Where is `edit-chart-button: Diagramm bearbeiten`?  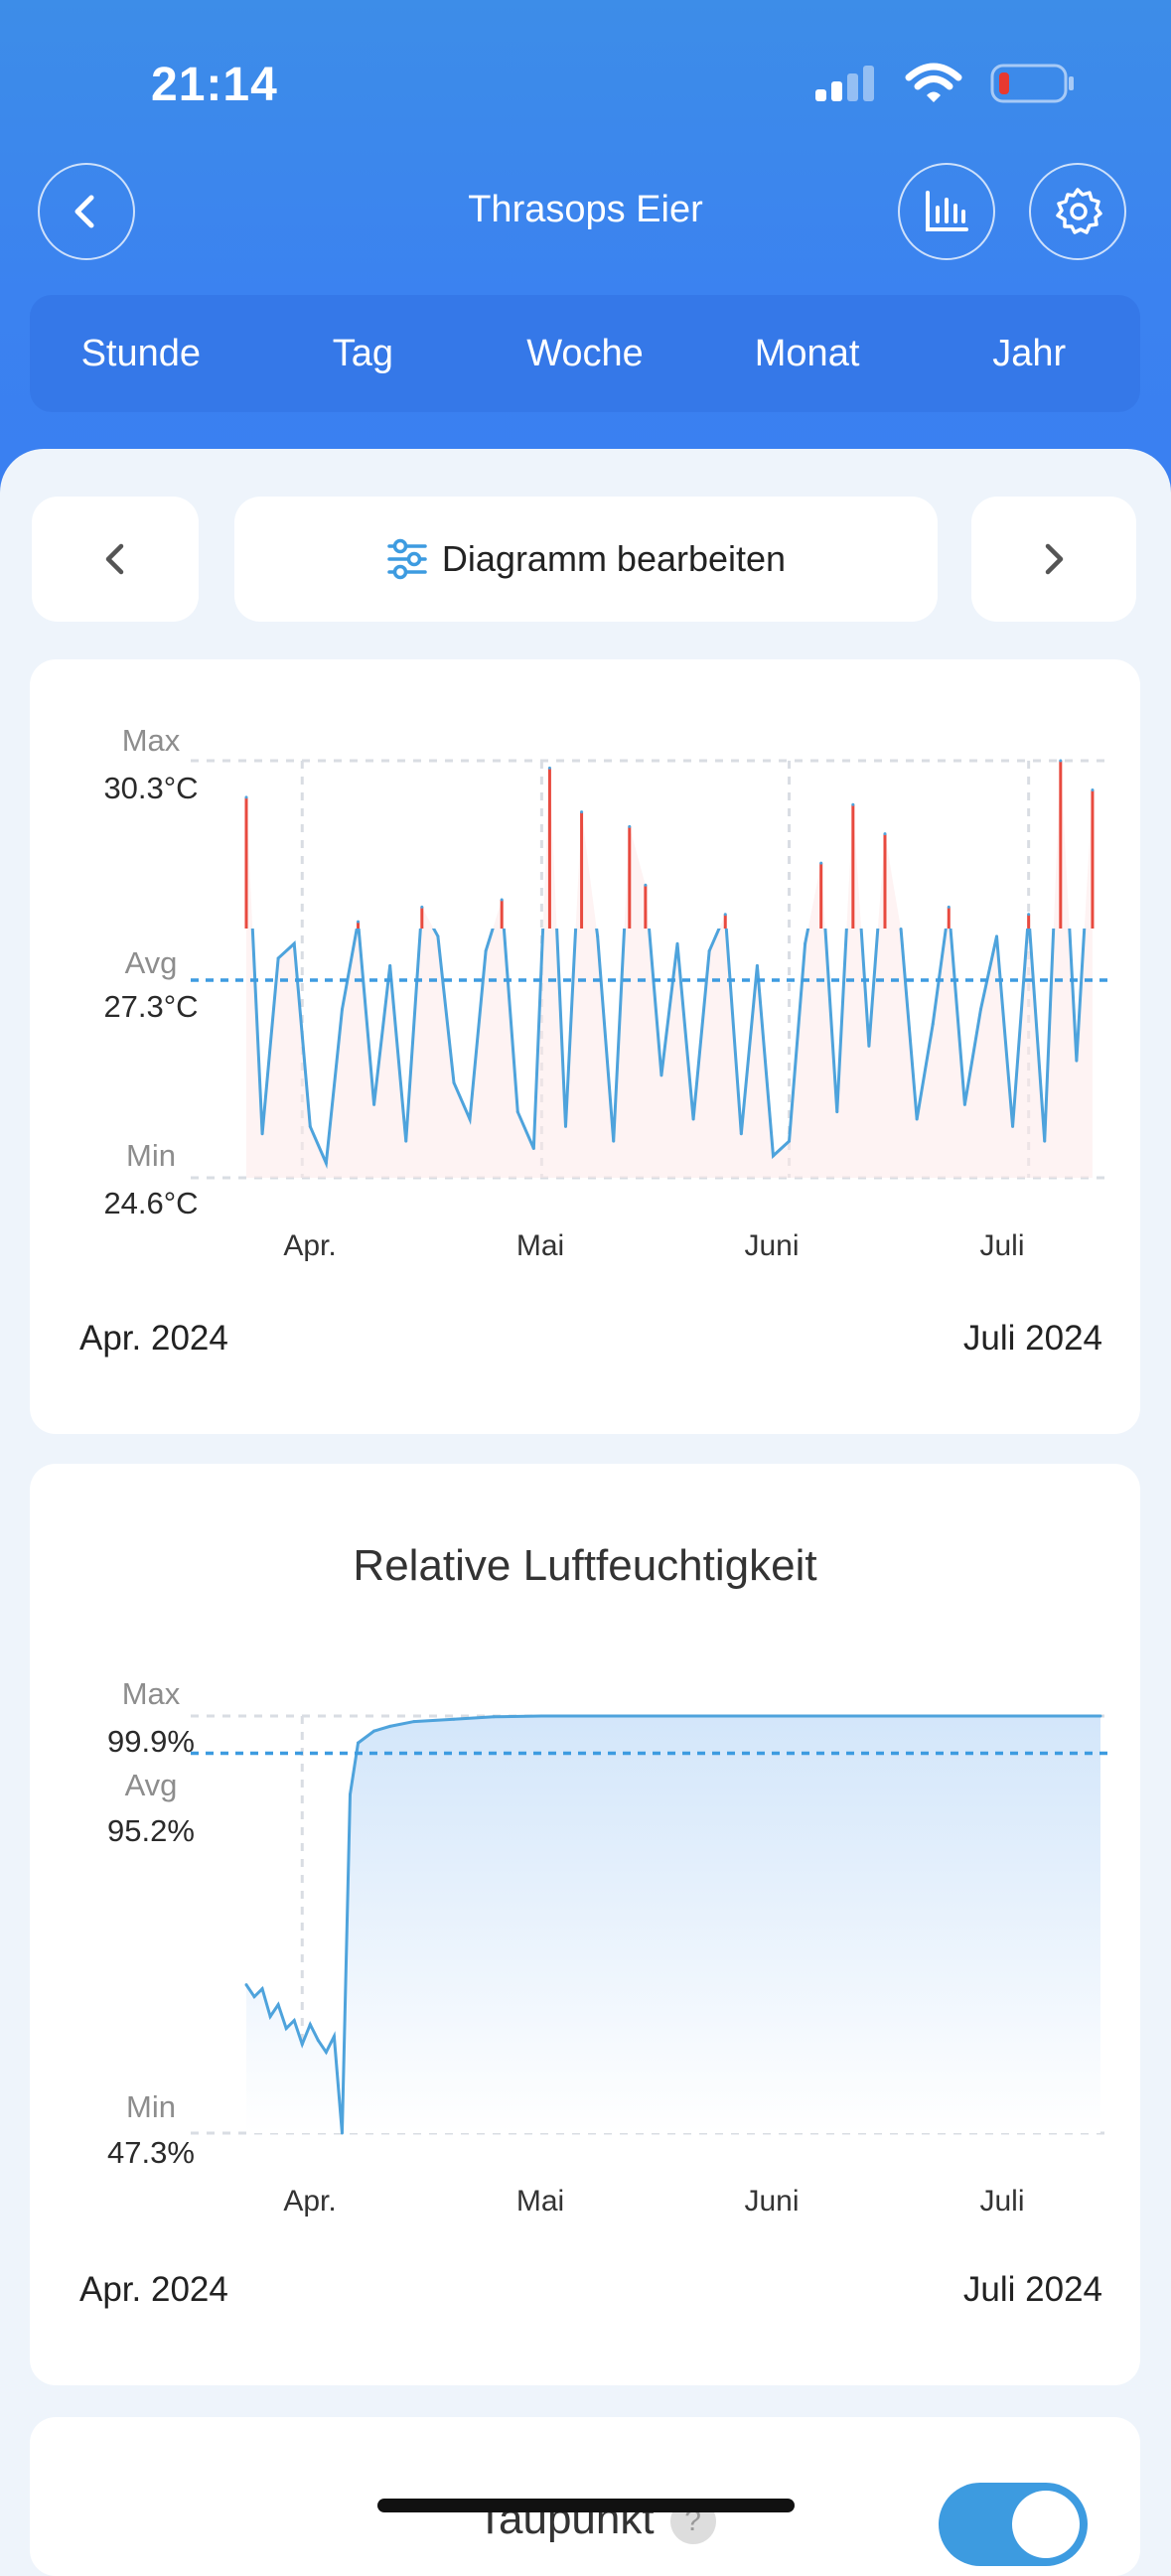 edit-chart-button: Diagramm bearbeiten is located at coordinates (586, 559).